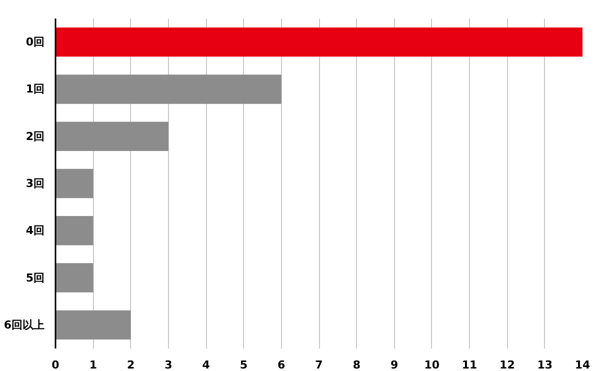  I want to click on x-tick-label: 9, so click(394, 364).